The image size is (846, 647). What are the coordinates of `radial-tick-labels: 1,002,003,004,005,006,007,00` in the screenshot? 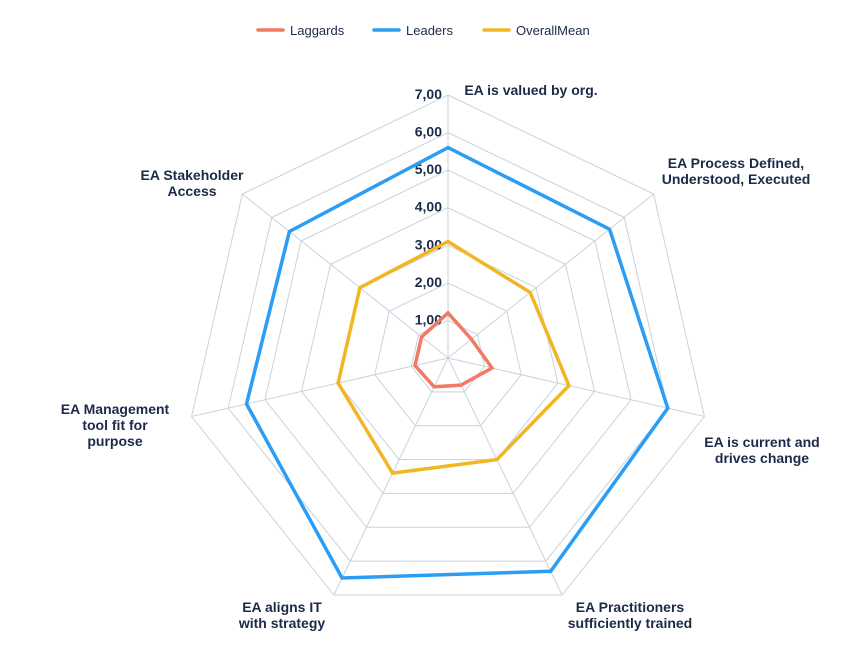 It's located at (428, 206).